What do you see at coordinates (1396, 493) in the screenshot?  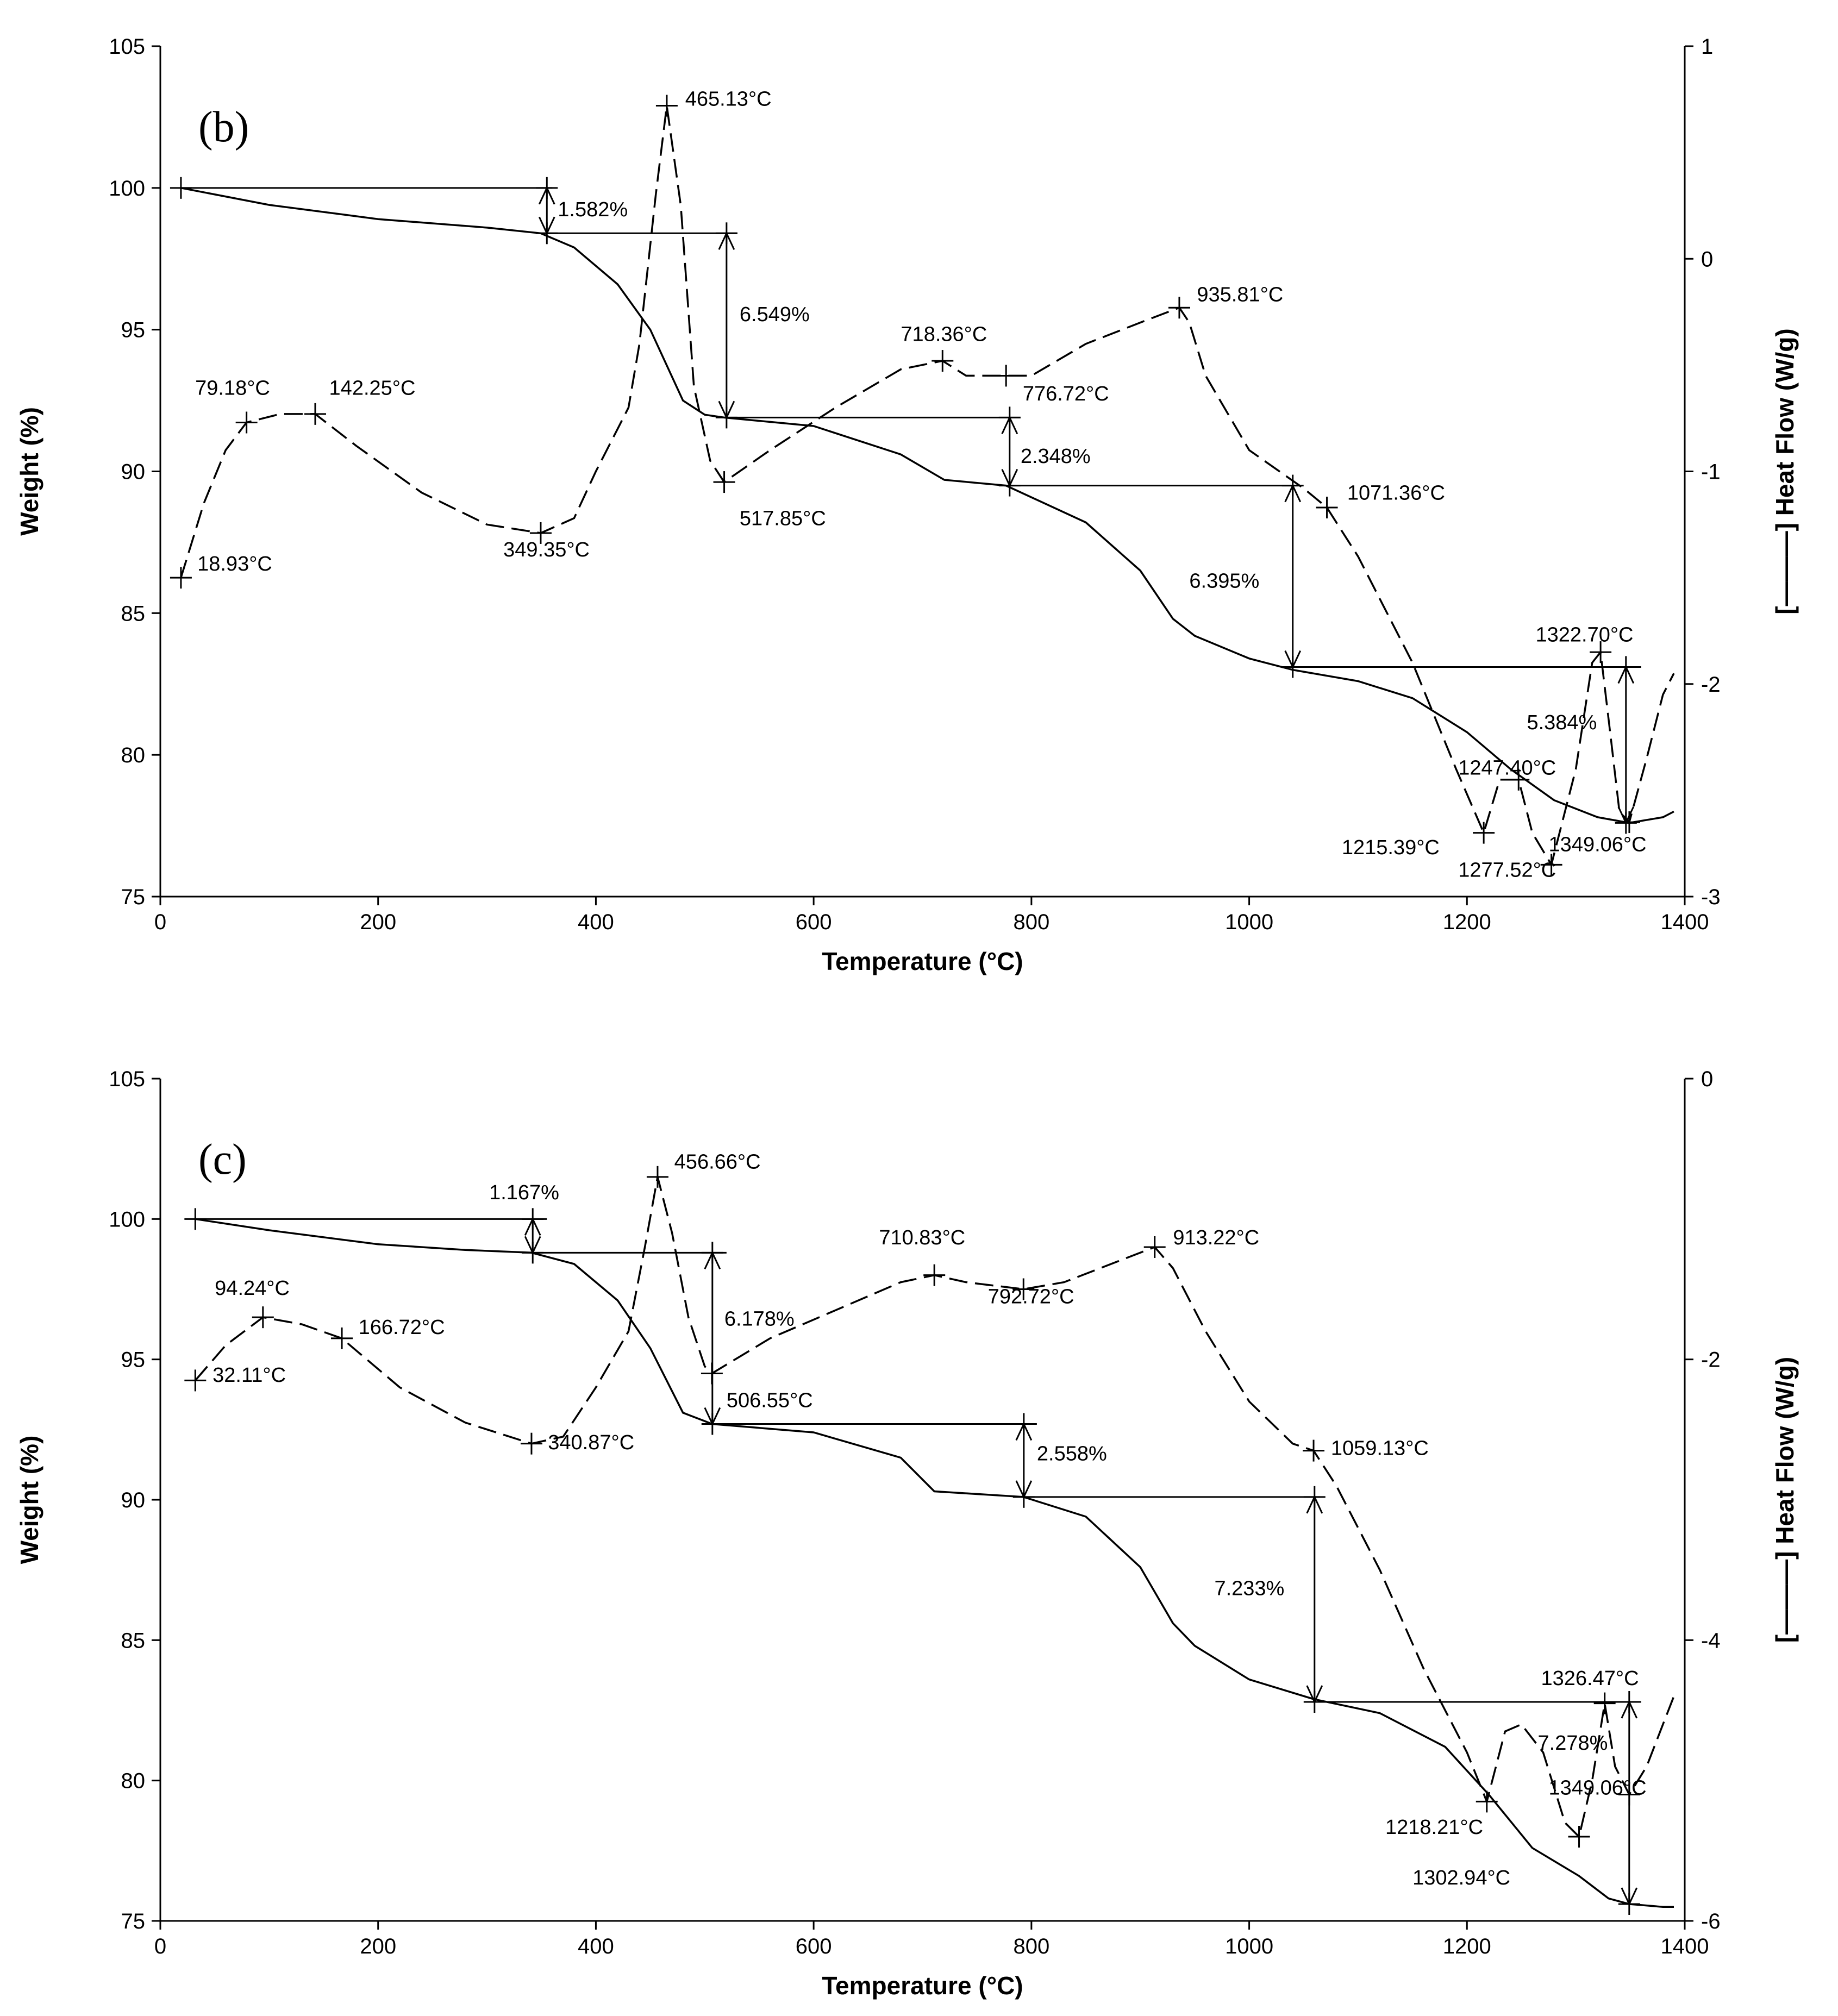 I see `annotation-label: 1071.36°C` at bounding box center [1396, 493].